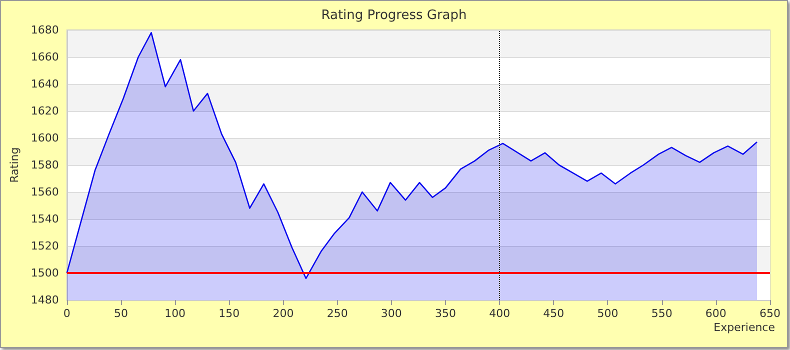 The width and height of the screenshot is (790, 350). I want to click on x-tick-label: 150, so click(229, 313).